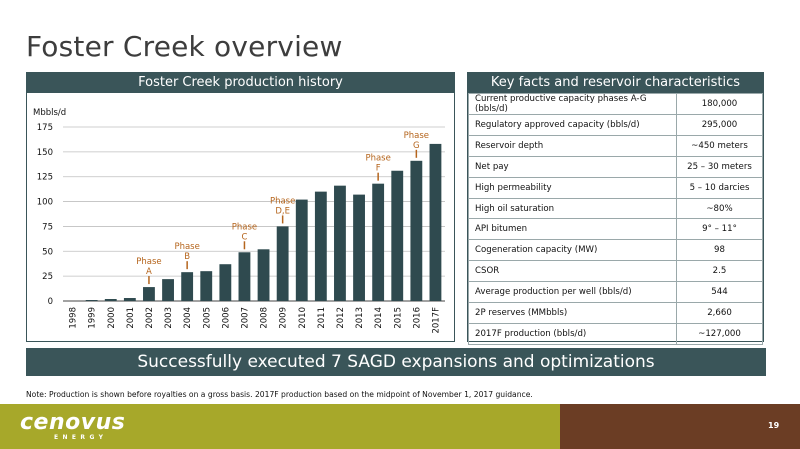 This screenshot has width=800, height=449. I want to click on phase-label: C, so click(244, 237).